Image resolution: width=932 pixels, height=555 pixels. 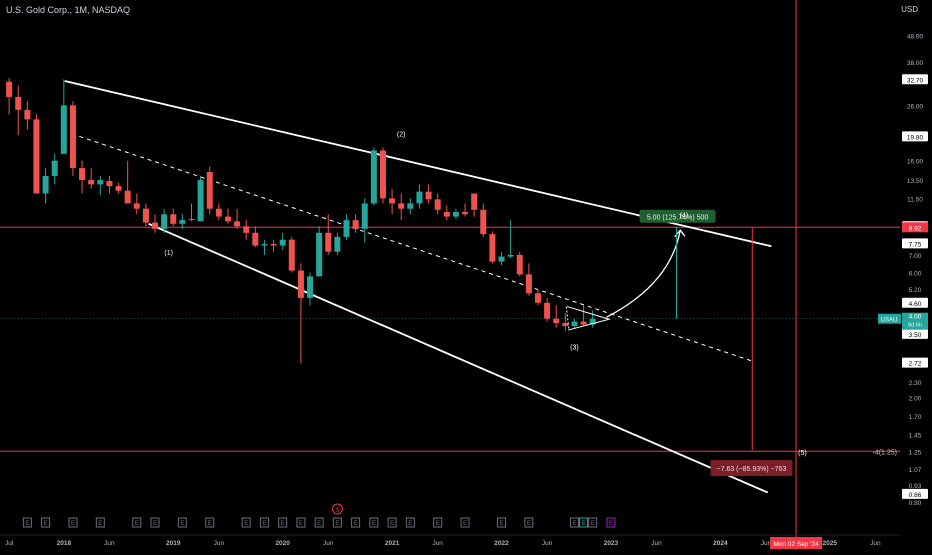 I want to click on measure-up-label: 5.00 (125.74%) 500, so click(x=678, y=218).